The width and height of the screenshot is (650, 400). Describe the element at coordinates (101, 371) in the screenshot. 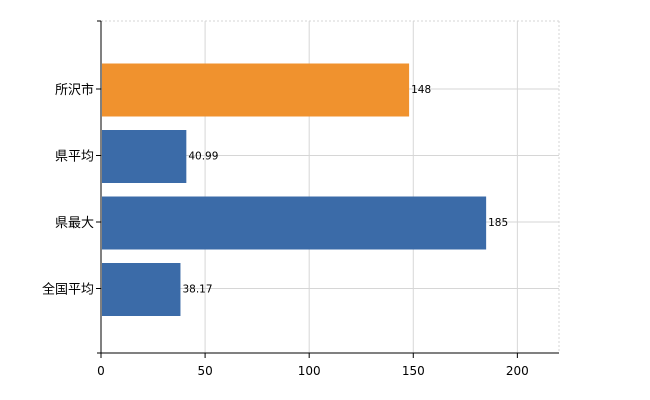

I see `x-tick-label: 0` at that location.